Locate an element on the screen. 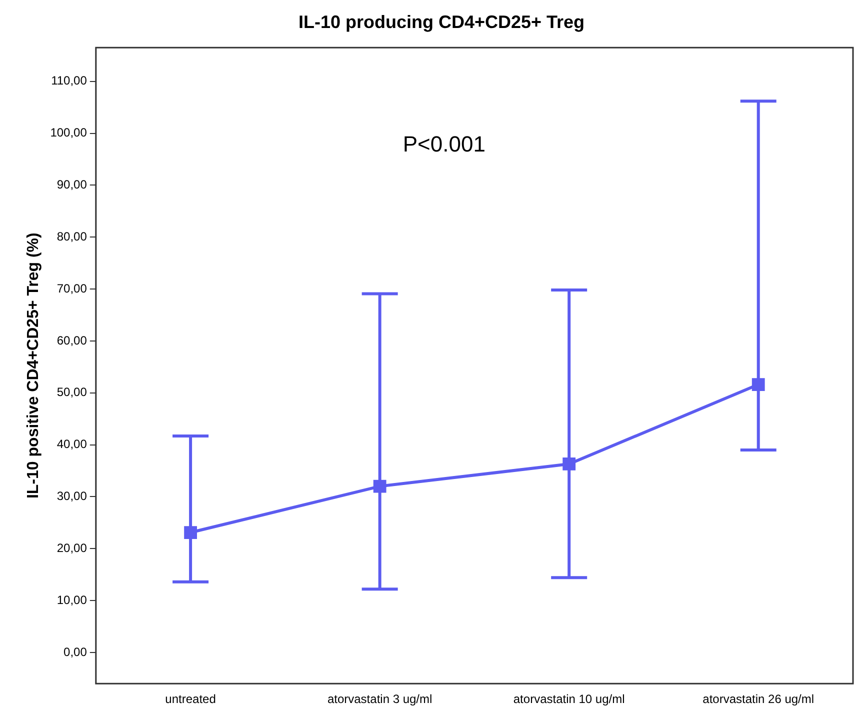  x-tick-label: atorvastatin 3 ug/ml is located at coordinates (379, 699).